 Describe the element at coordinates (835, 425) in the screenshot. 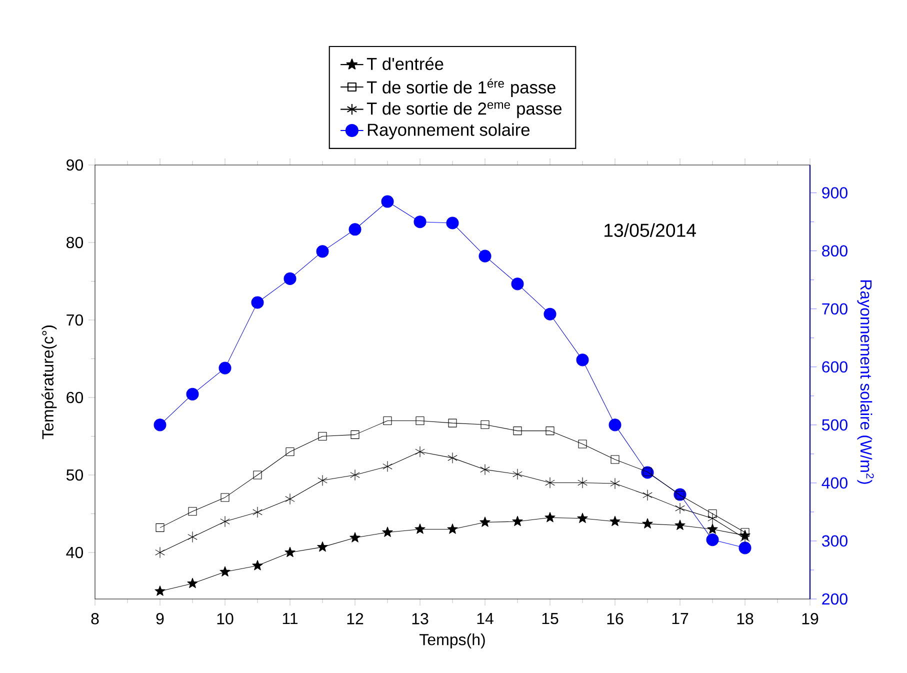

I see `y2-tick-label: 500` at that location.